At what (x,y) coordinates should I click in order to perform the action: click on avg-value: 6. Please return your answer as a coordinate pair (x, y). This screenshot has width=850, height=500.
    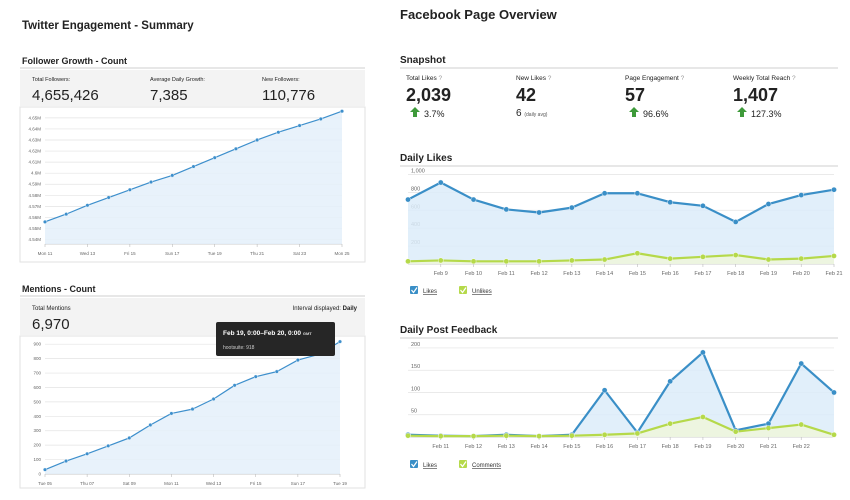
    Looking at the image, I should click on (519, 113).